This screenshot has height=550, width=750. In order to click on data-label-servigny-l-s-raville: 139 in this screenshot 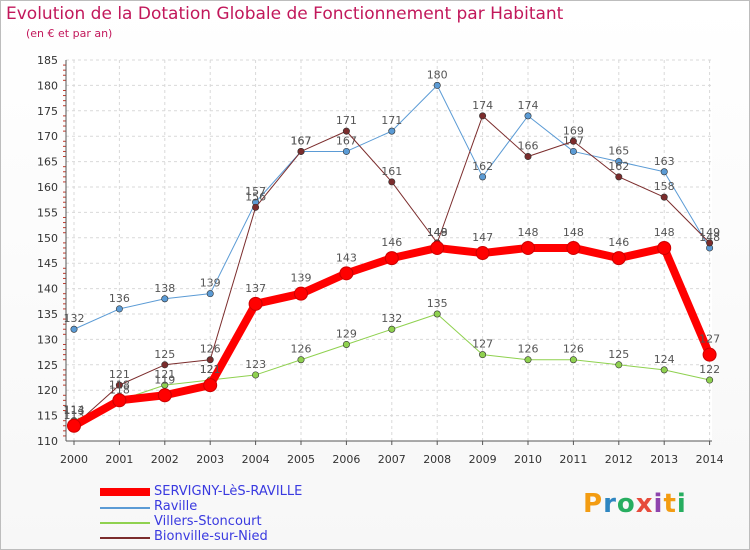, I will do `click(301, 278)`.